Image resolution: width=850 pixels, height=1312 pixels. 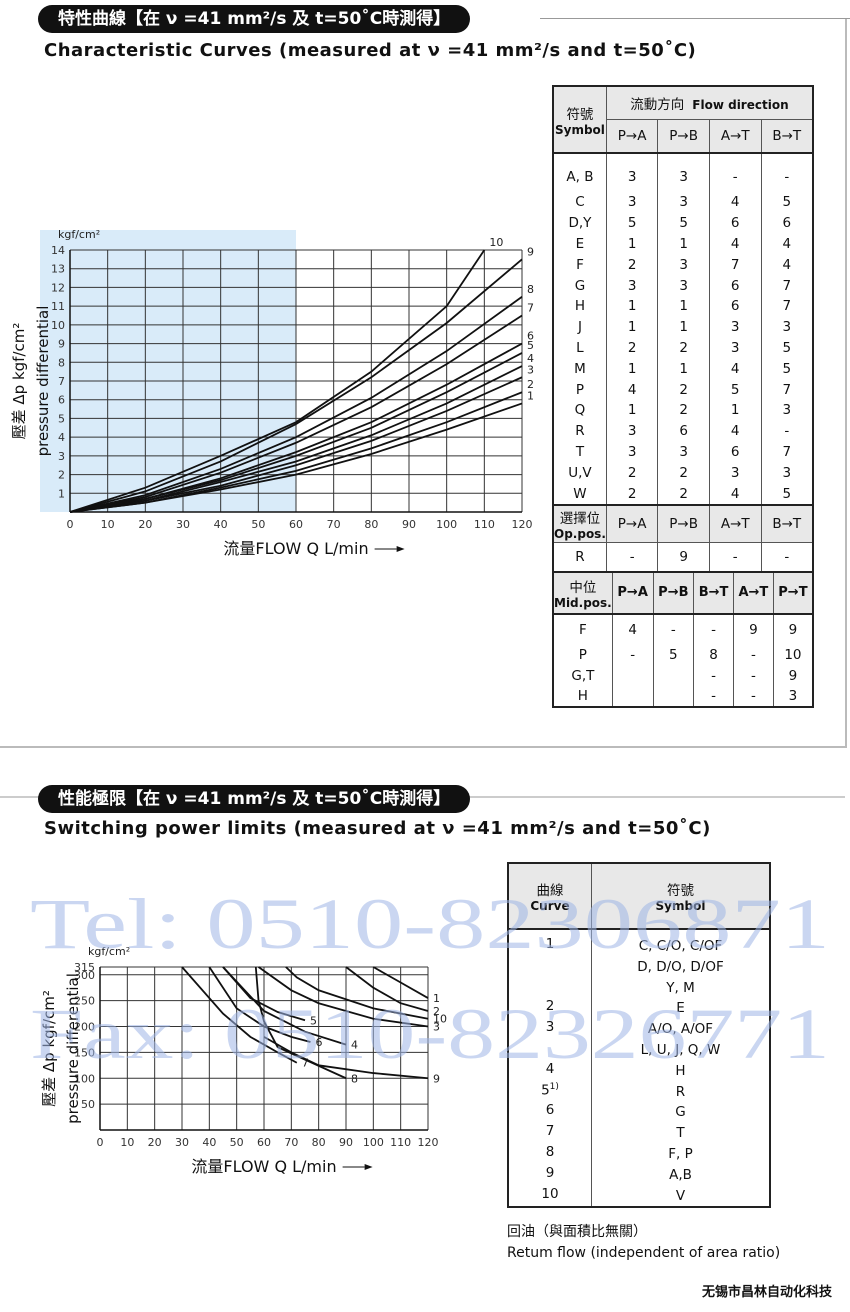 I want to click on cell: 9, so click(x=753, y=628).